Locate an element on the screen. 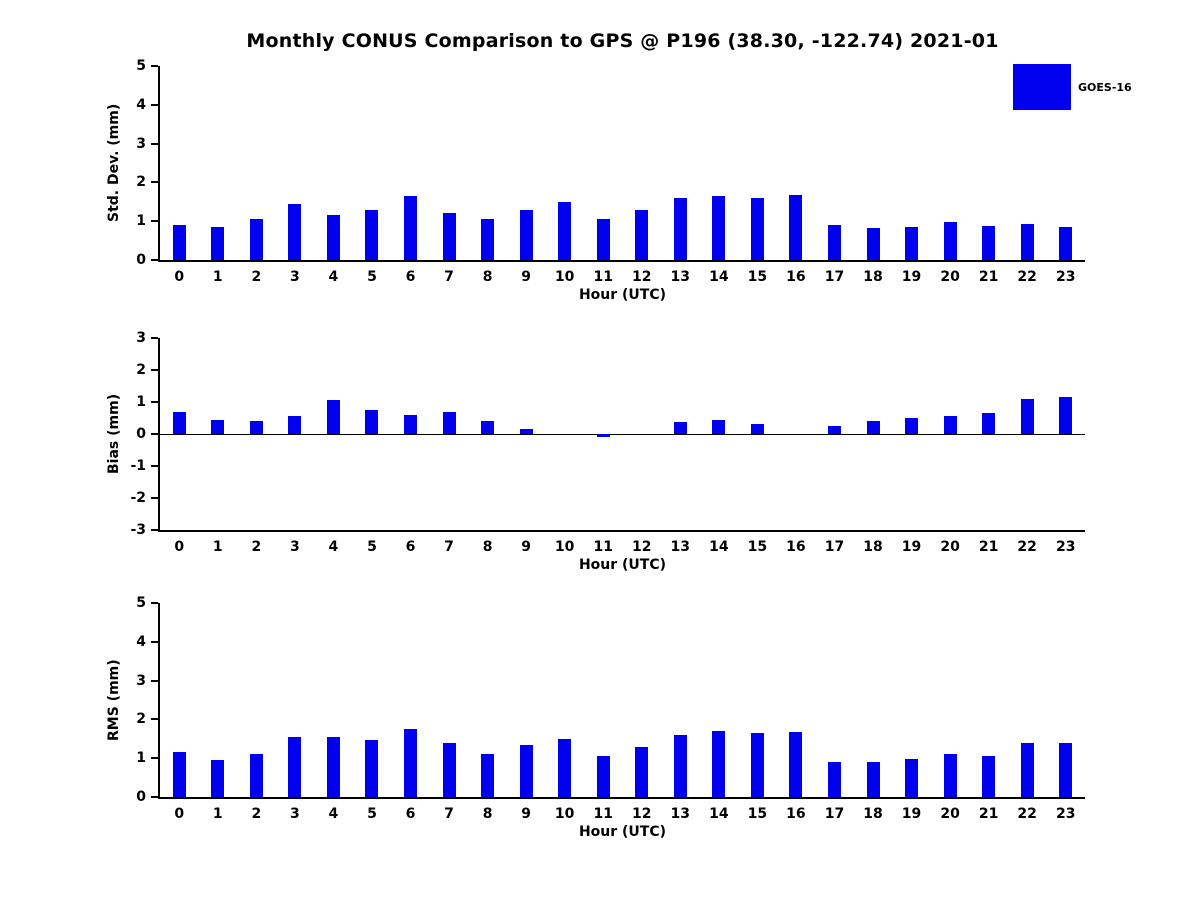  x-axis-label-bias: Hour (UTC) is located at coordinates (622, 565).